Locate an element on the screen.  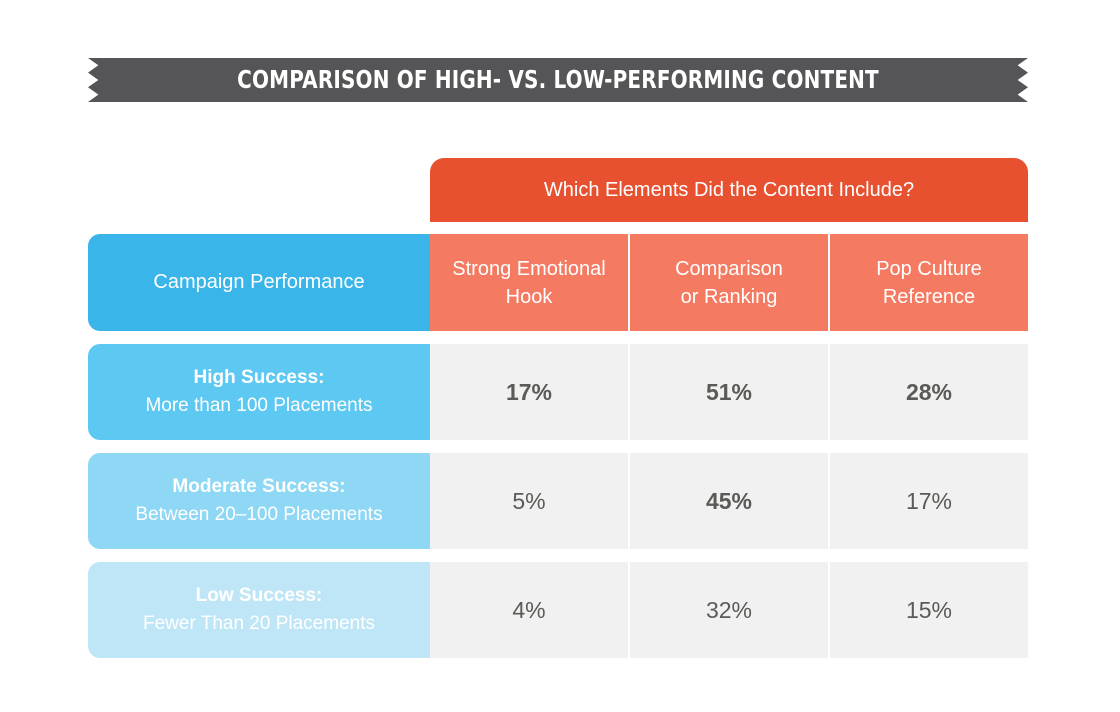
banner-ribbon is located at coordinates (558, 80).